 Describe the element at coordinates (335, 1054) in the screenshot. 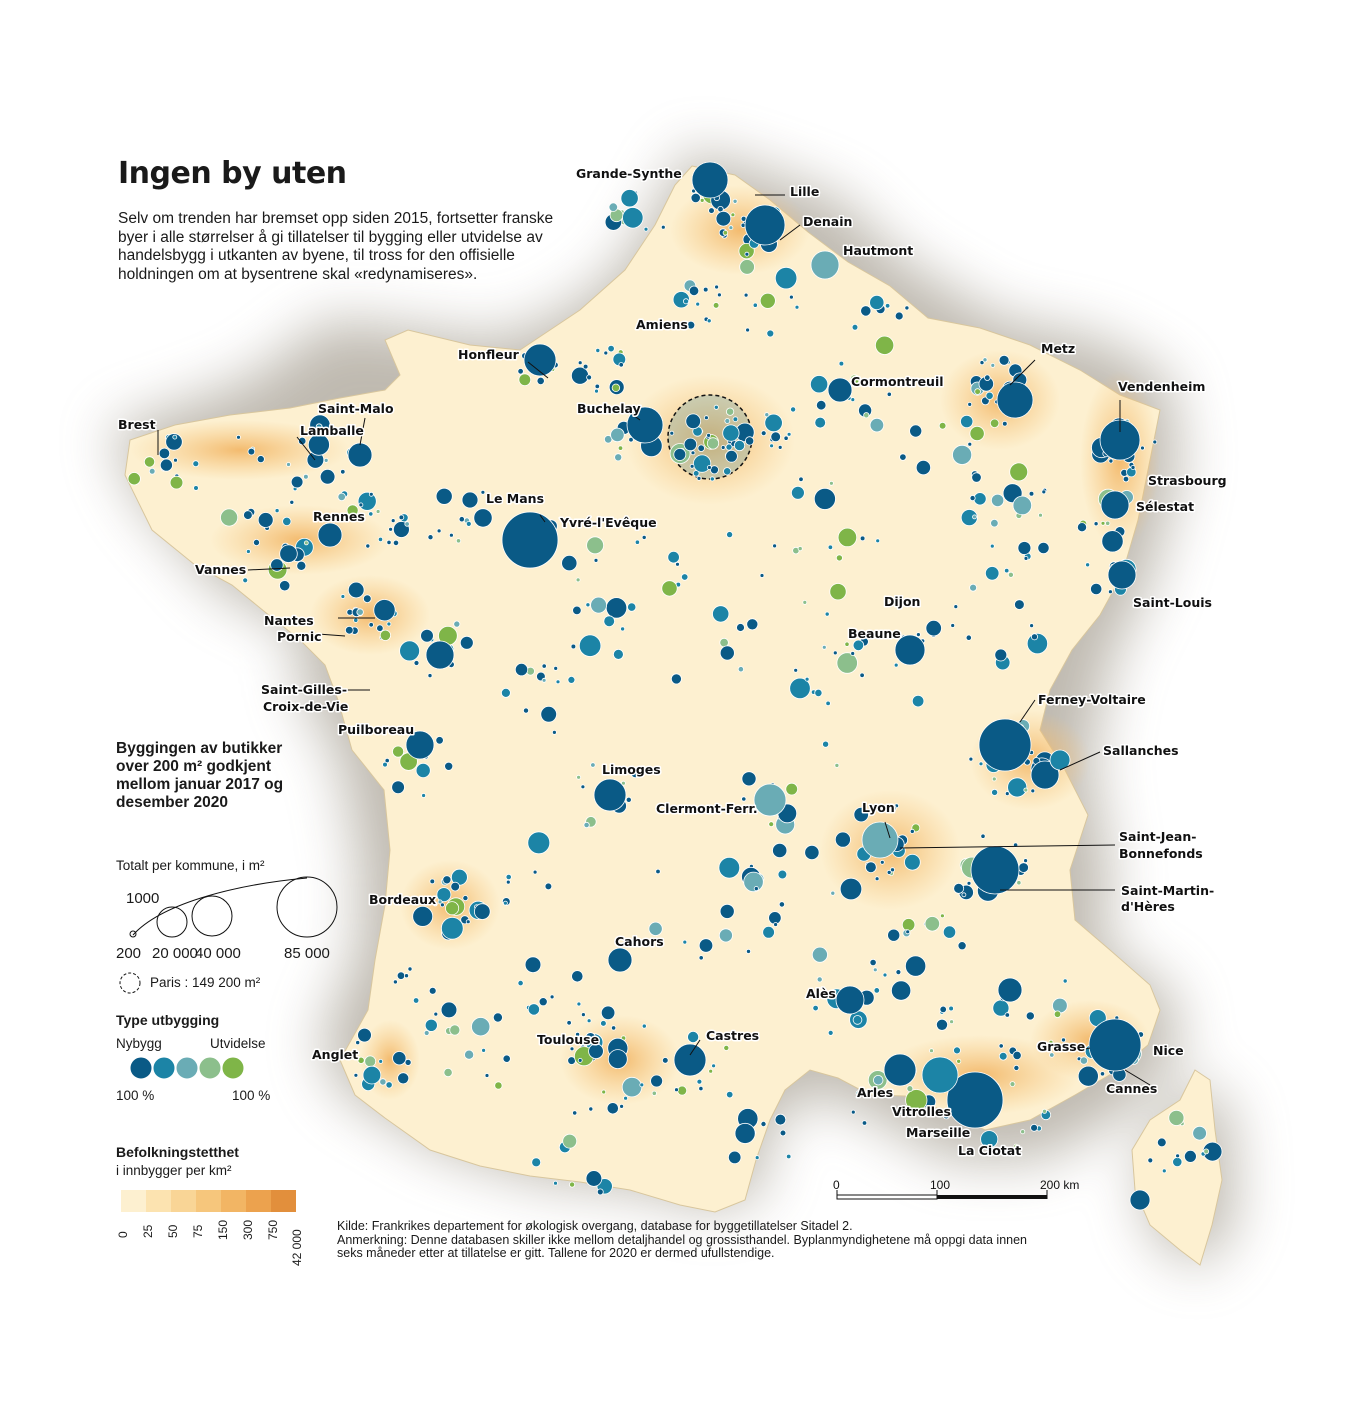

I see `city-label: Anglet` at that location.